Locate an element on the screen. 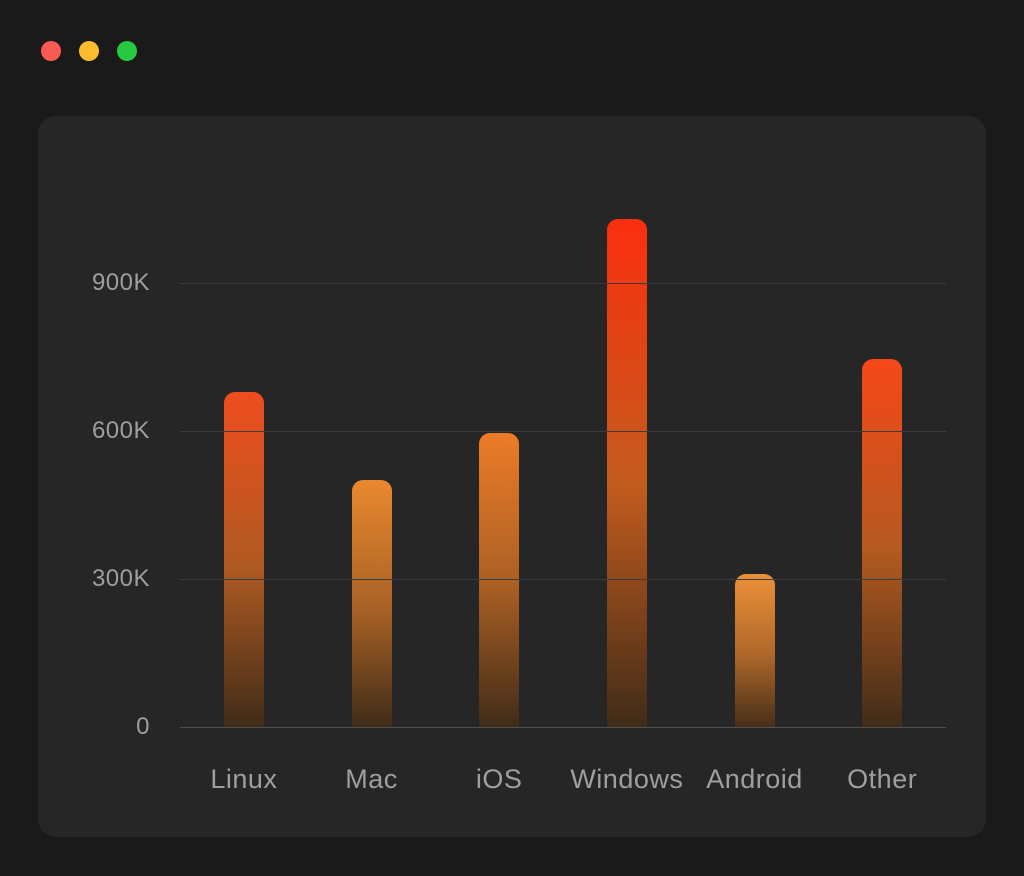 The width and height of the screenshot is (1024, 876). bar-column-linux is located at coordinates (244, 437).